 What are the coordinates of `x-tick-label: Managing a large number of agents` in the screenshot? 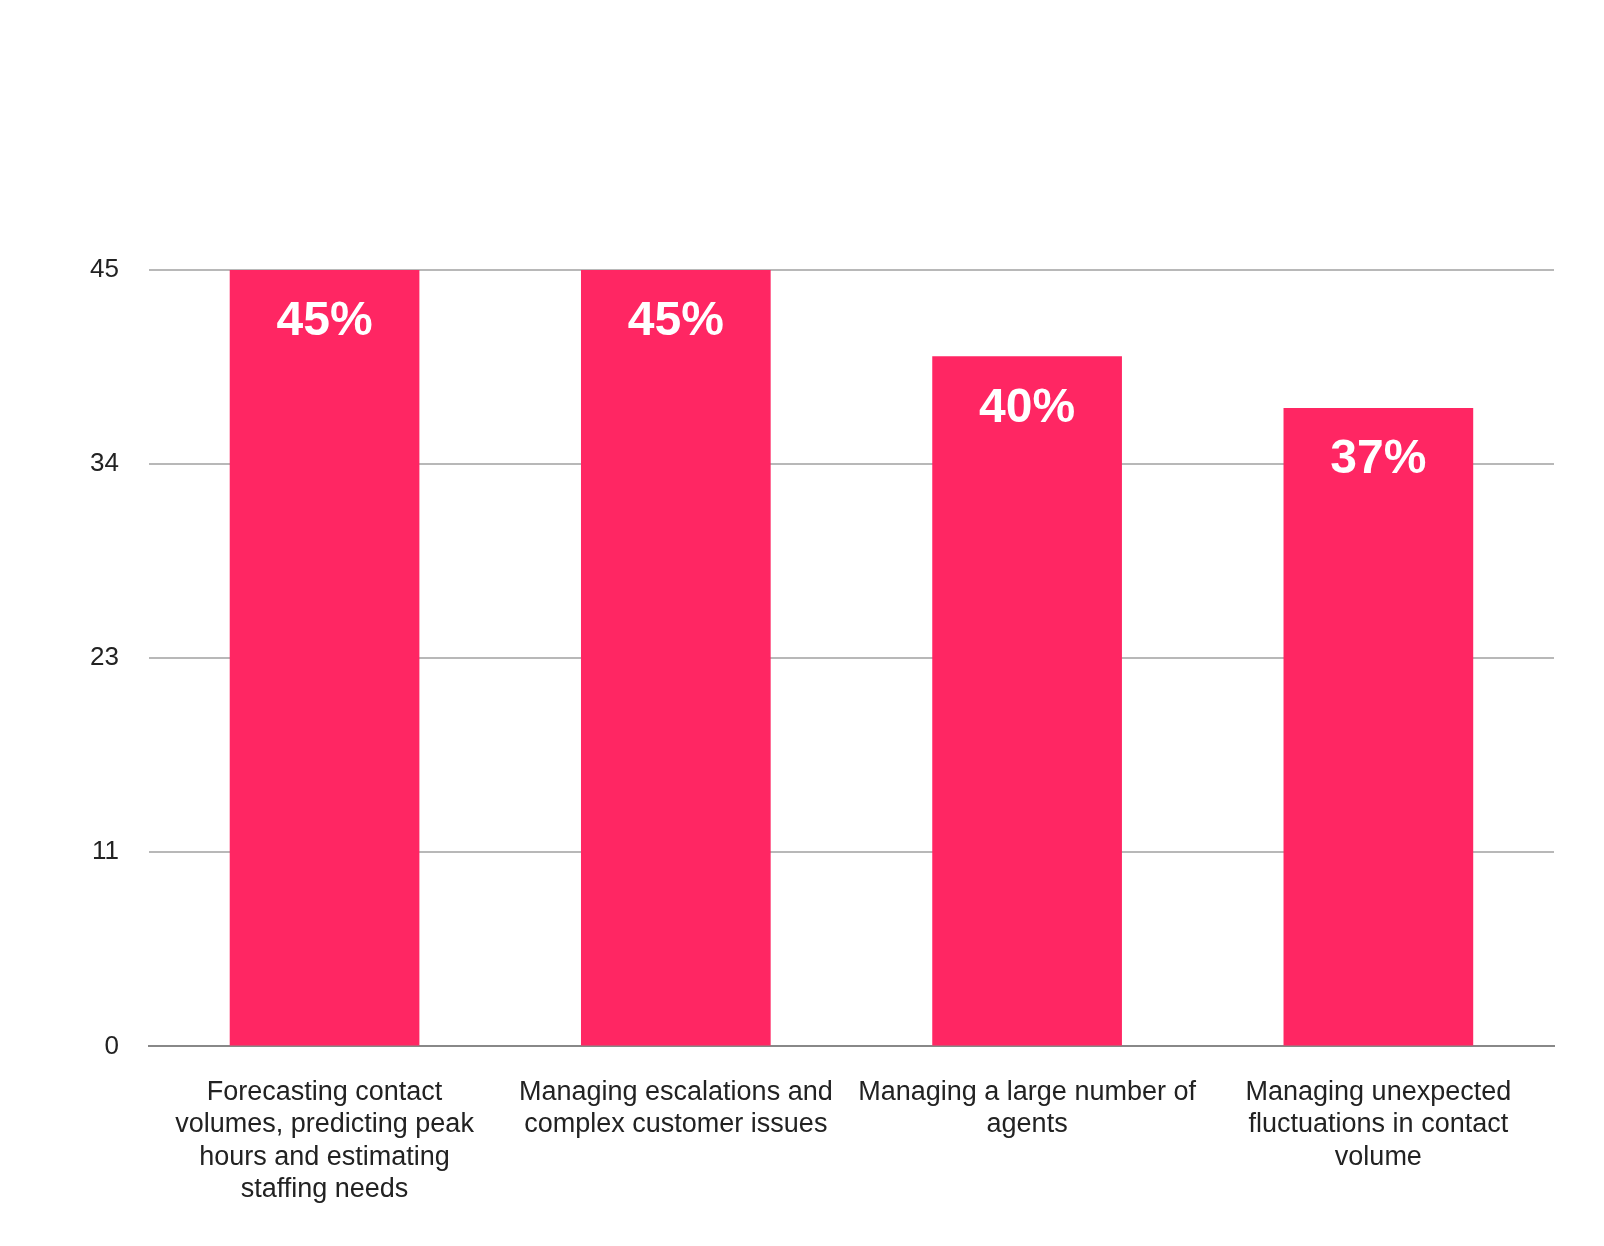 It's located at (1027, 1107).